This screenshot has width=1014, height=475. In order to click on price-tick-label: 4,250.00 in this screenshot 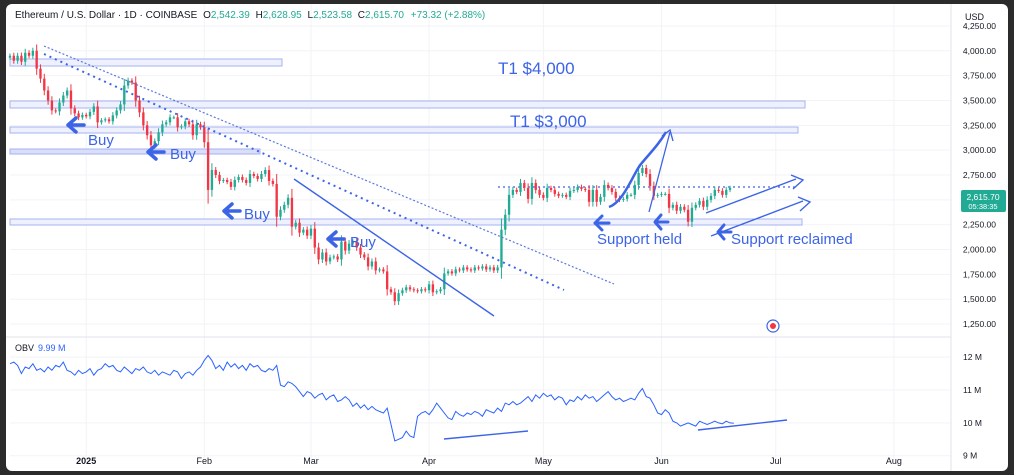, I will do `click(979, 26)`.